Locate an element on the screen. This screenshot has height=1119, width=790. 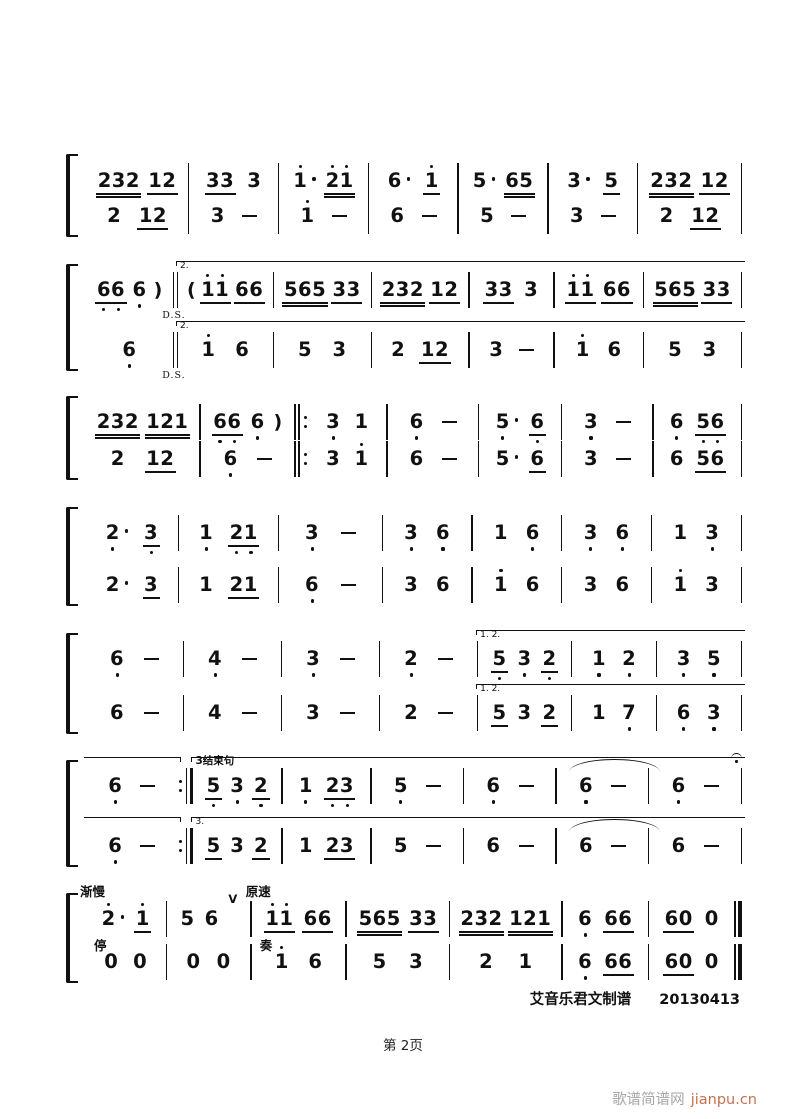
measure: 2 is located at coordinates (428, 659).